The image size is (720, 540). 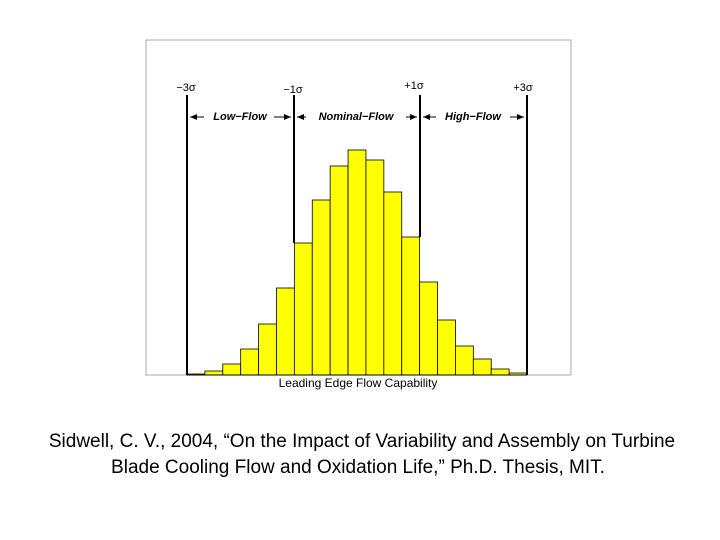 I want to click on sigma-label: −3σ, so click(x=186, y=88).